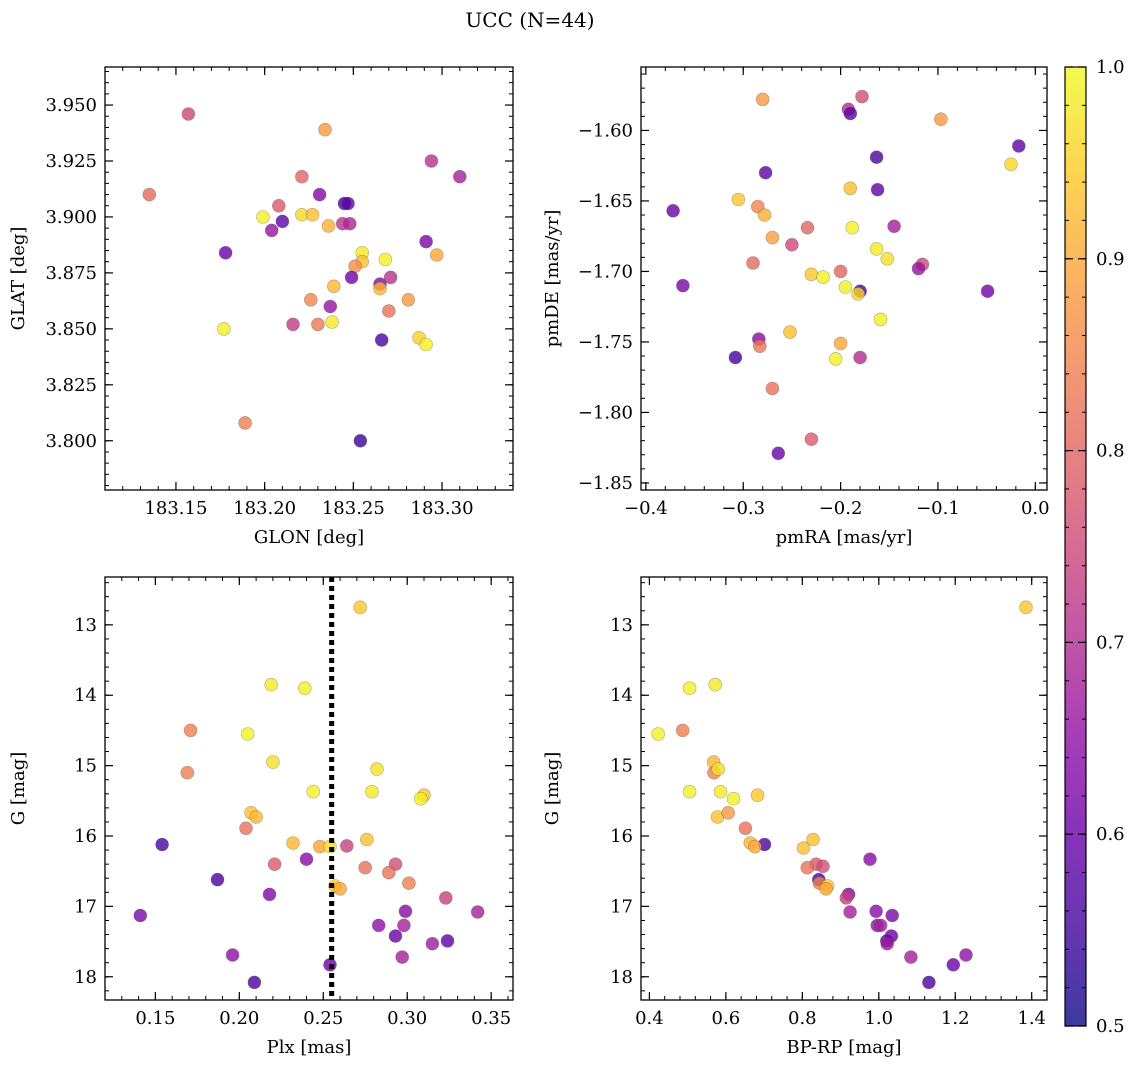 The image size is (1136, 1067). Describe the element at coordinates (802, 1018) in the screenshot. I see `x-tick-label: 0.8` at that location.